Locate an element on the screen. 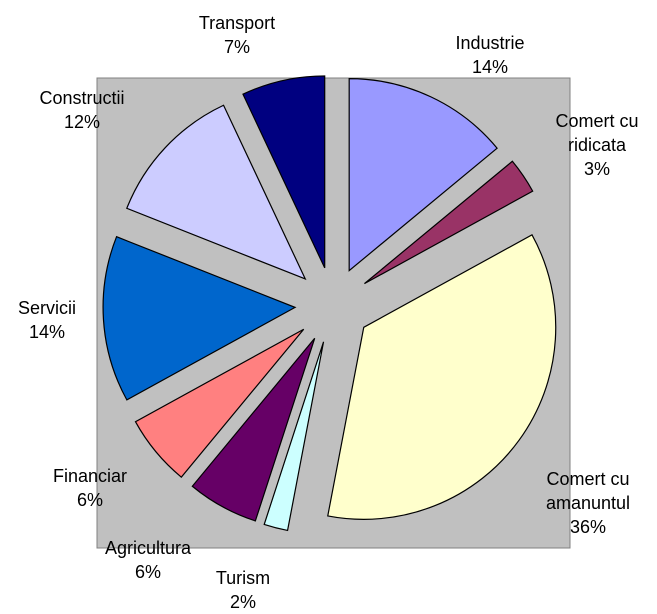 The height and width of the screenshot is (614, 657). slice-label: Industrie 14% is located at coordinates (490, 55).